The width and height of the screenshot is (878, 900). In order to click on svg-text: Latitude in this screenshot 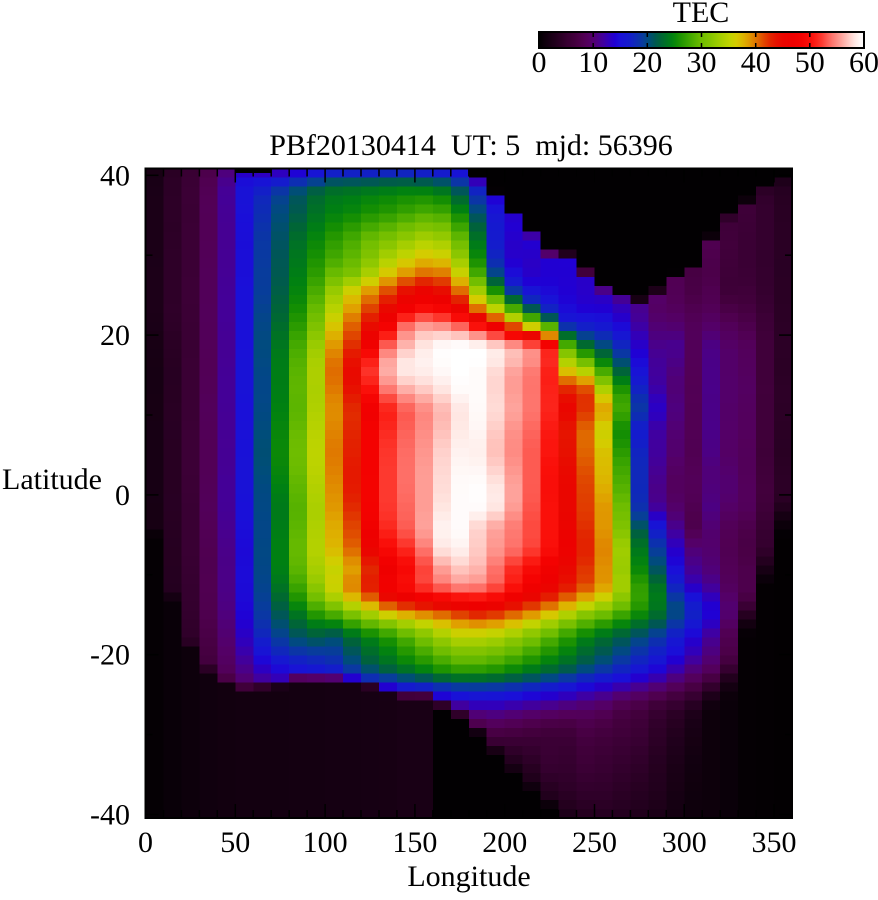, I will do `click(52, 479)`.